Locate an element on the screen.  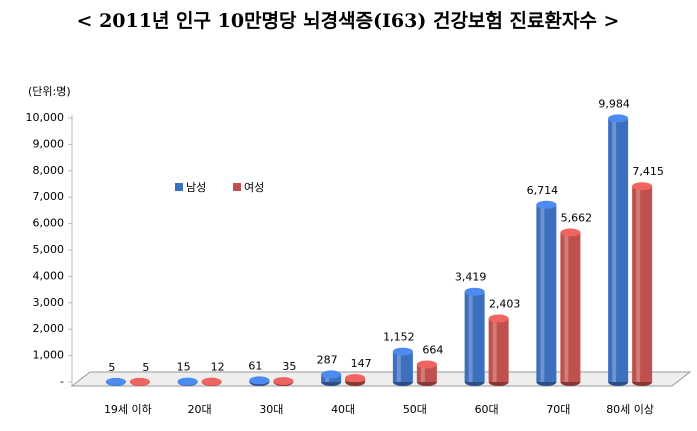
y-tick-label: 9,000 is located at coordinates (49, 143).